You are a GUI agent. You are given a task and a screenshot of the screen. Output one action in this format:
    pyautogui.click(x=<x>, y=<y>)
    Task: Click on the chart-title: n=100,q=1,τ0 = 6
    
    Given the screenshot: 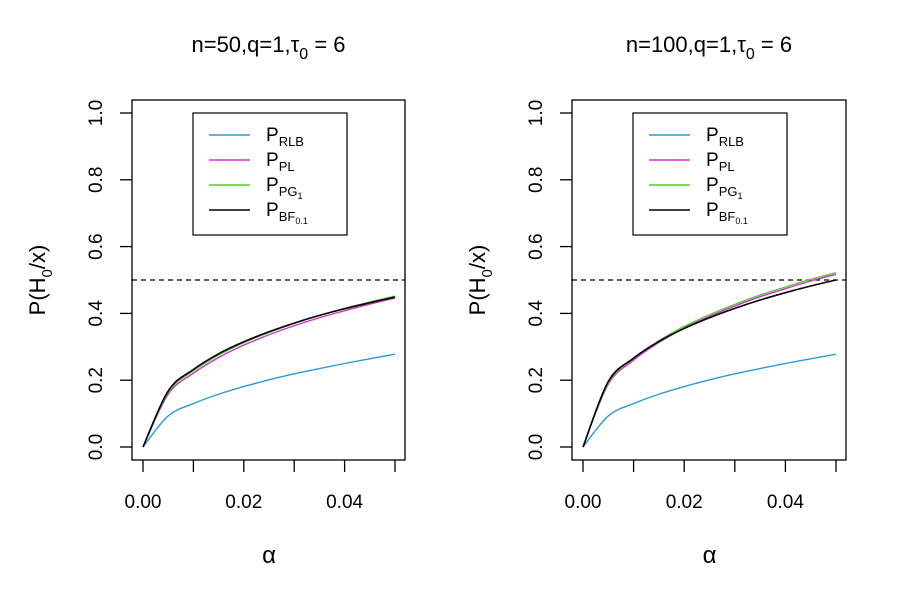 What is the action you would take?
    pyautogui.click(x=709, y=47)
    